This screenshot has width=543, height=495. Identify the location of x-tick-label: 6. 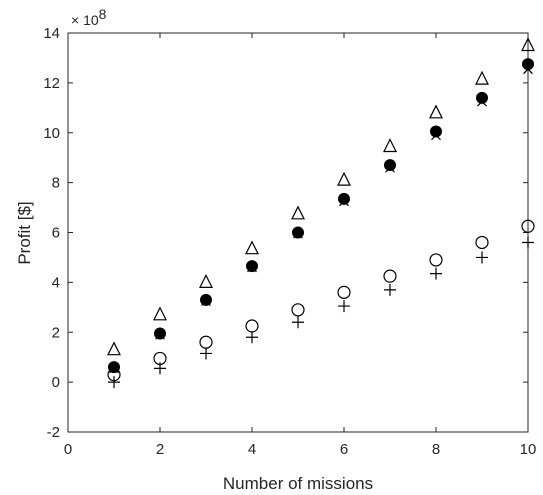
(344, 449).